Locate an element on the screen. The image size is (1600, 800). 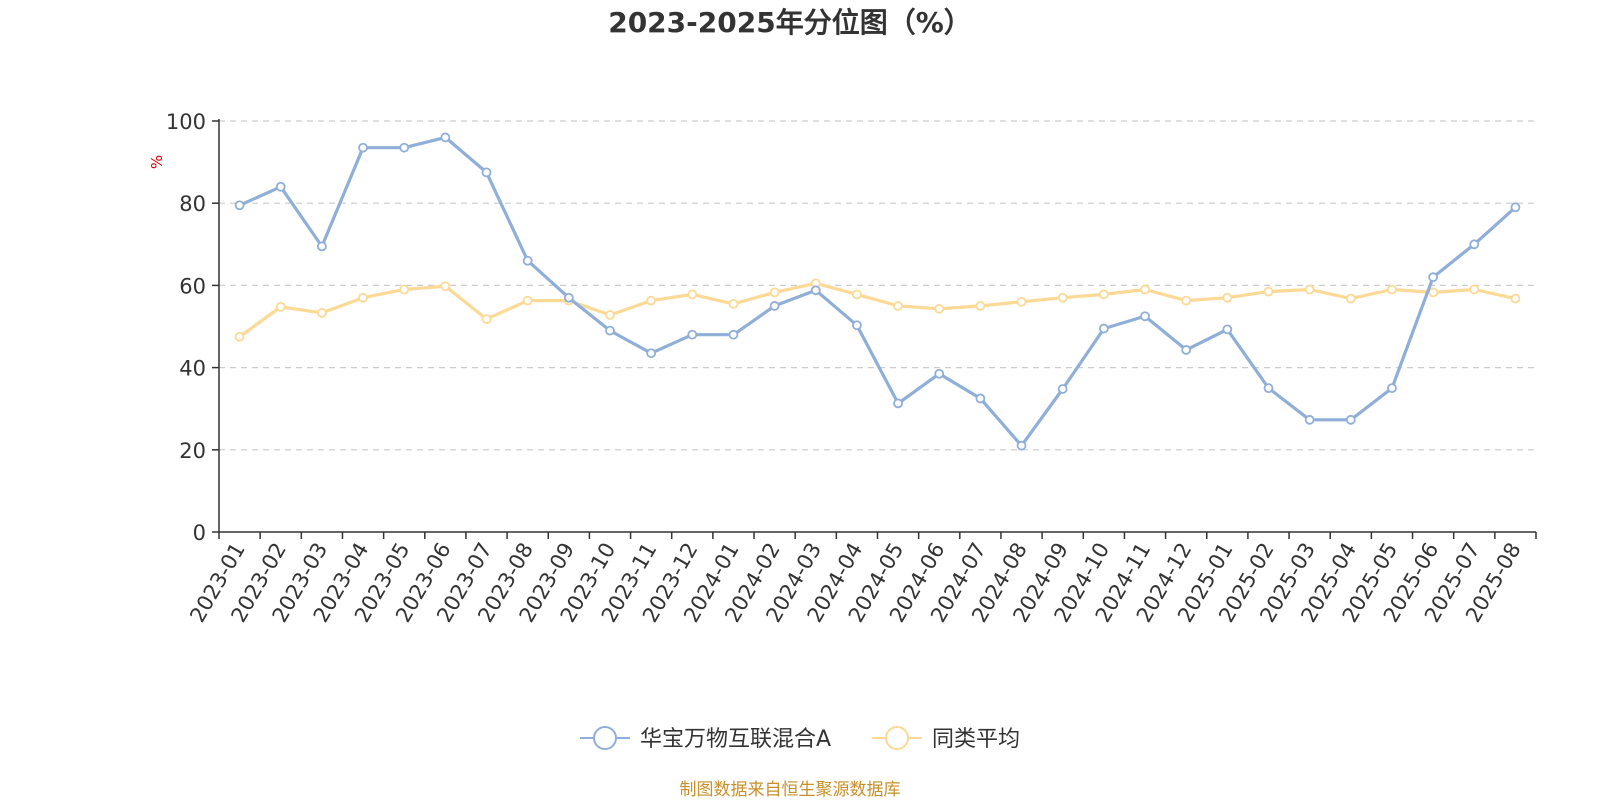
series-line is located at coordinates (877, 310).